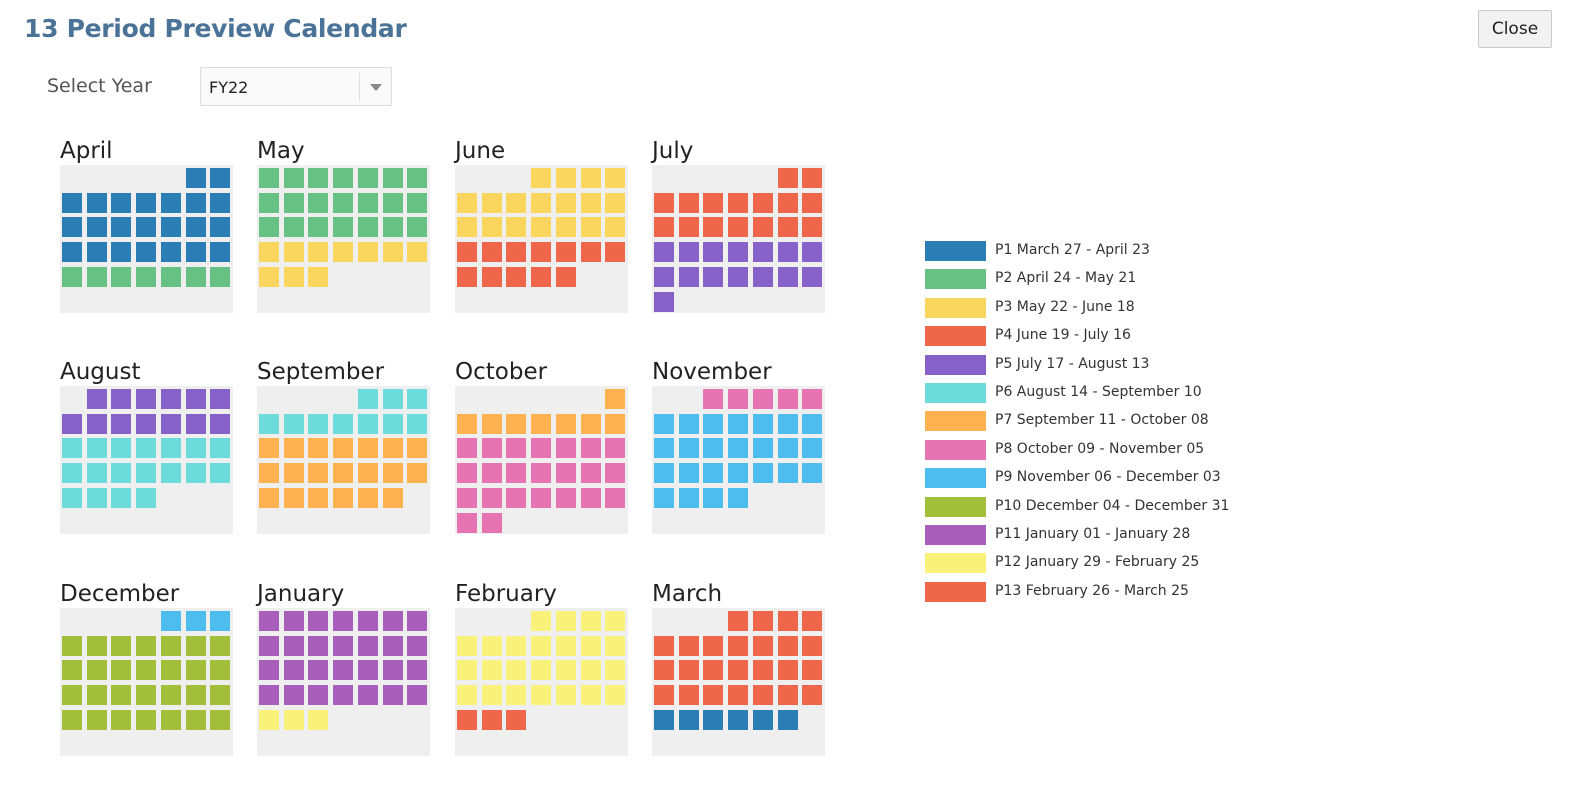 Image resolution: width=1588 pixels, height=804 pixels. What do you see at coordinates (376, 87) in the screenshot?
I see `chevron-down-icon` at bounding box center [376, 87].